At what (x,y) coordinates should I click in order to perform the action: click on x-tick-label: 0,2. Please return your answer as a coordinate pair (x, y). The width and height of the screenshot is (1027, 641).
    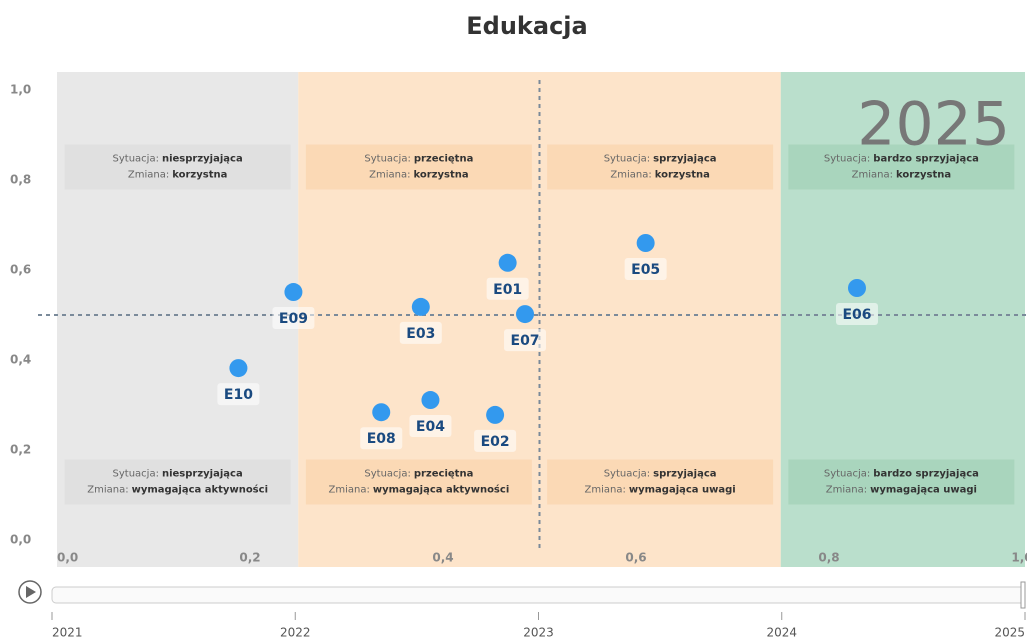
    Looking at the image, I should click on (249, 558).